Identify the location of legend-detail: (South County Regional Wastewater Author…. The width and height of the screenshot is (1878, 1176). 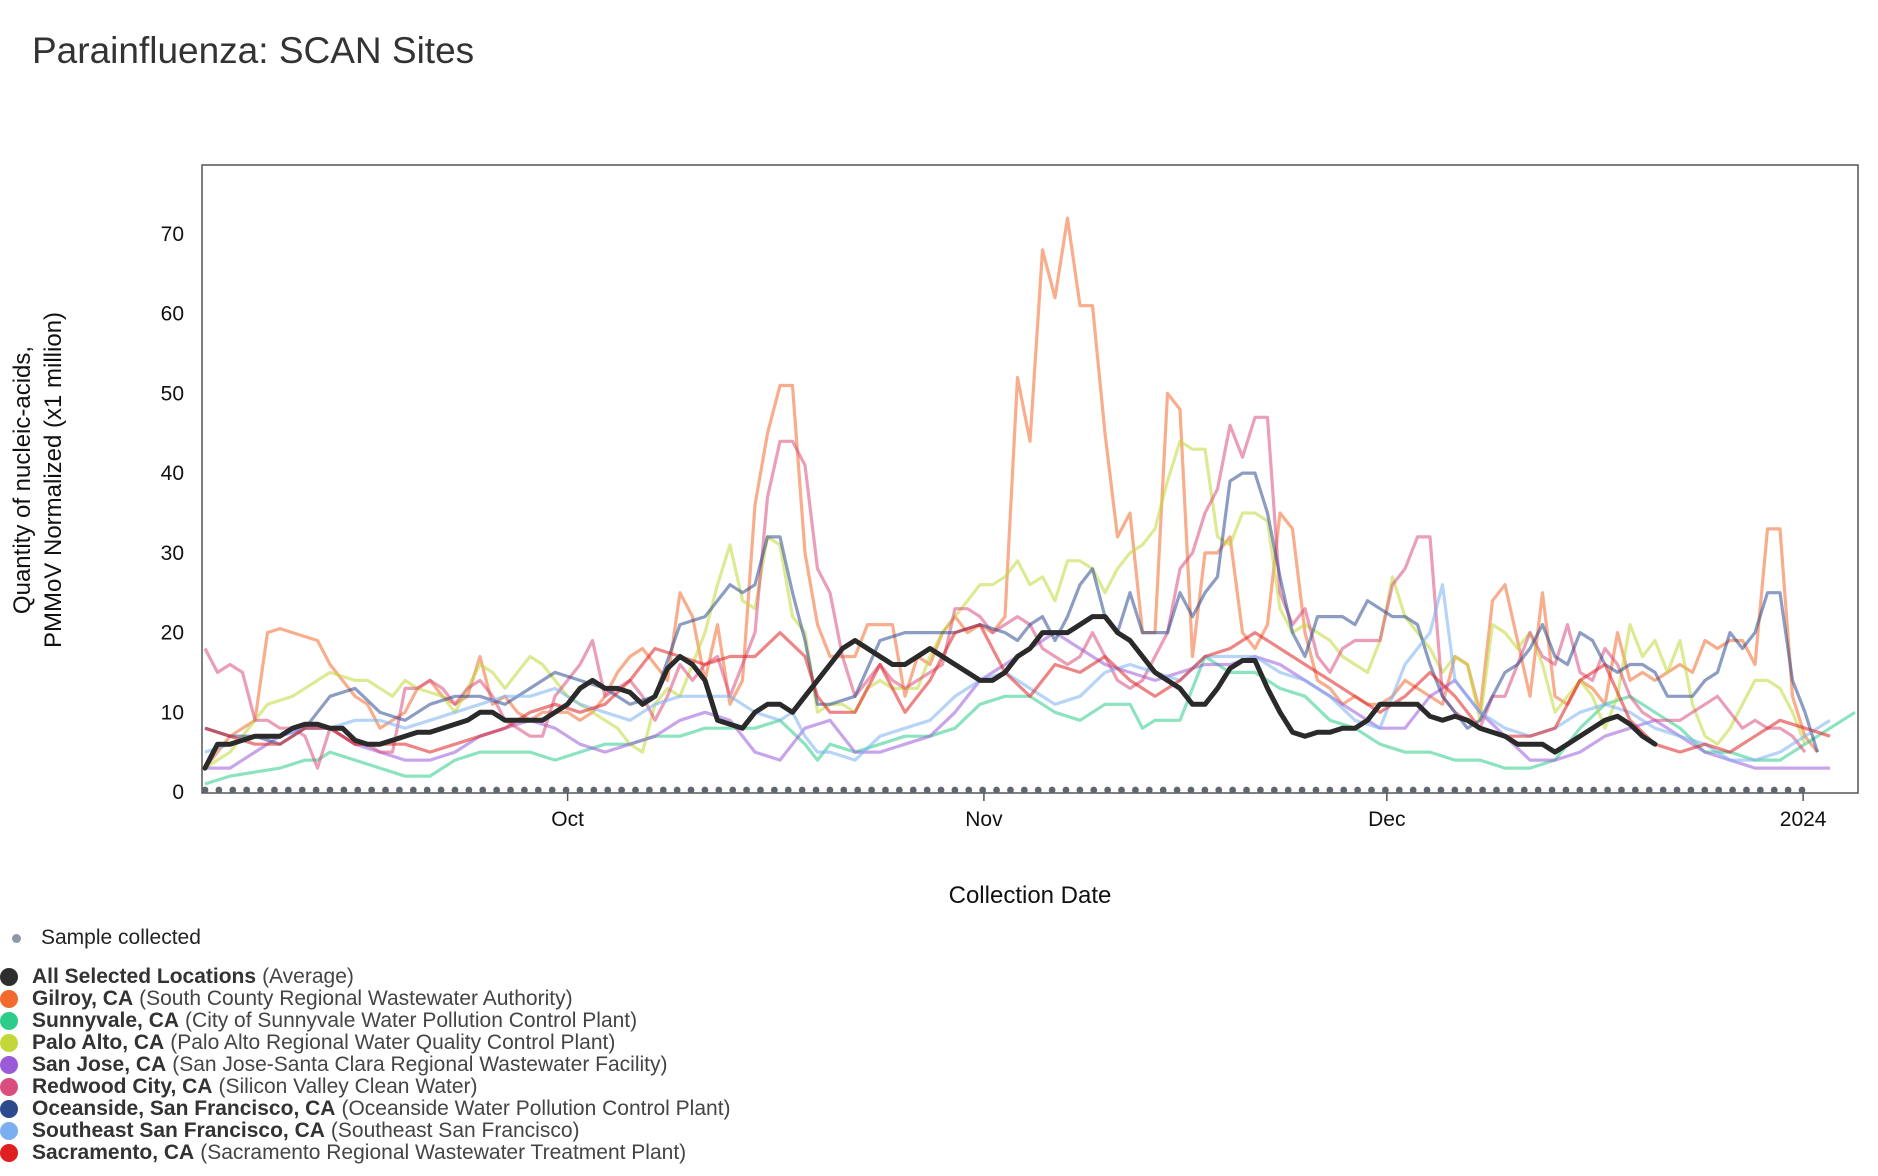
(356, 998).